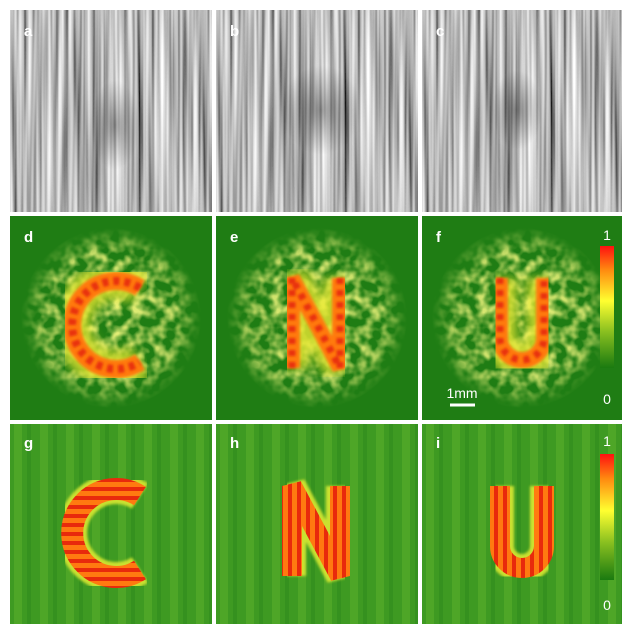 This screenshot has width=622, height=624. Describe the element at coordinates (234, 31) in the screenshot. I see `panel-label: b` at that location.